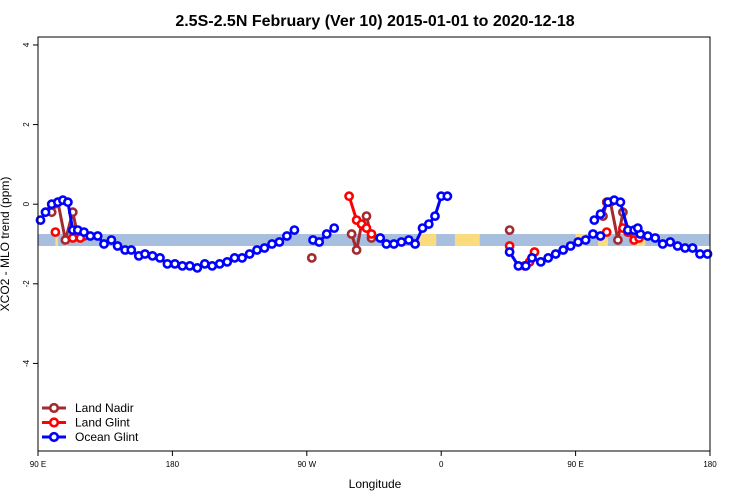 This screenshot has width=750, height=500. Describe the element at coordinates (26, 44) in the screenshot. I see `y-tick-label: 4` at that location.